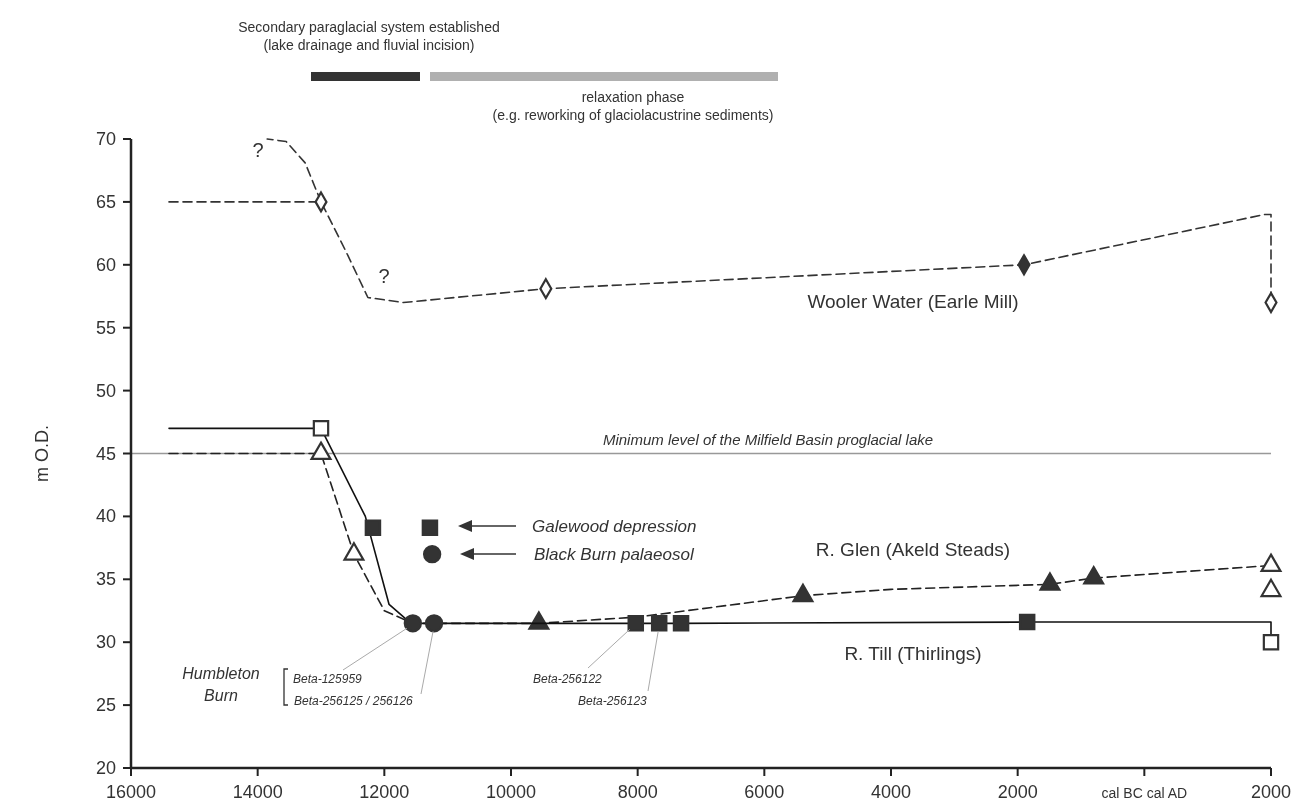 This screenshot has width=1309, height=811. What do you see at coordinates (768, 439) in the screenshot?
I see `ref-line-label: Minimum level of the Milfield Basin proglacial lake` at bounding box center [768, 439].